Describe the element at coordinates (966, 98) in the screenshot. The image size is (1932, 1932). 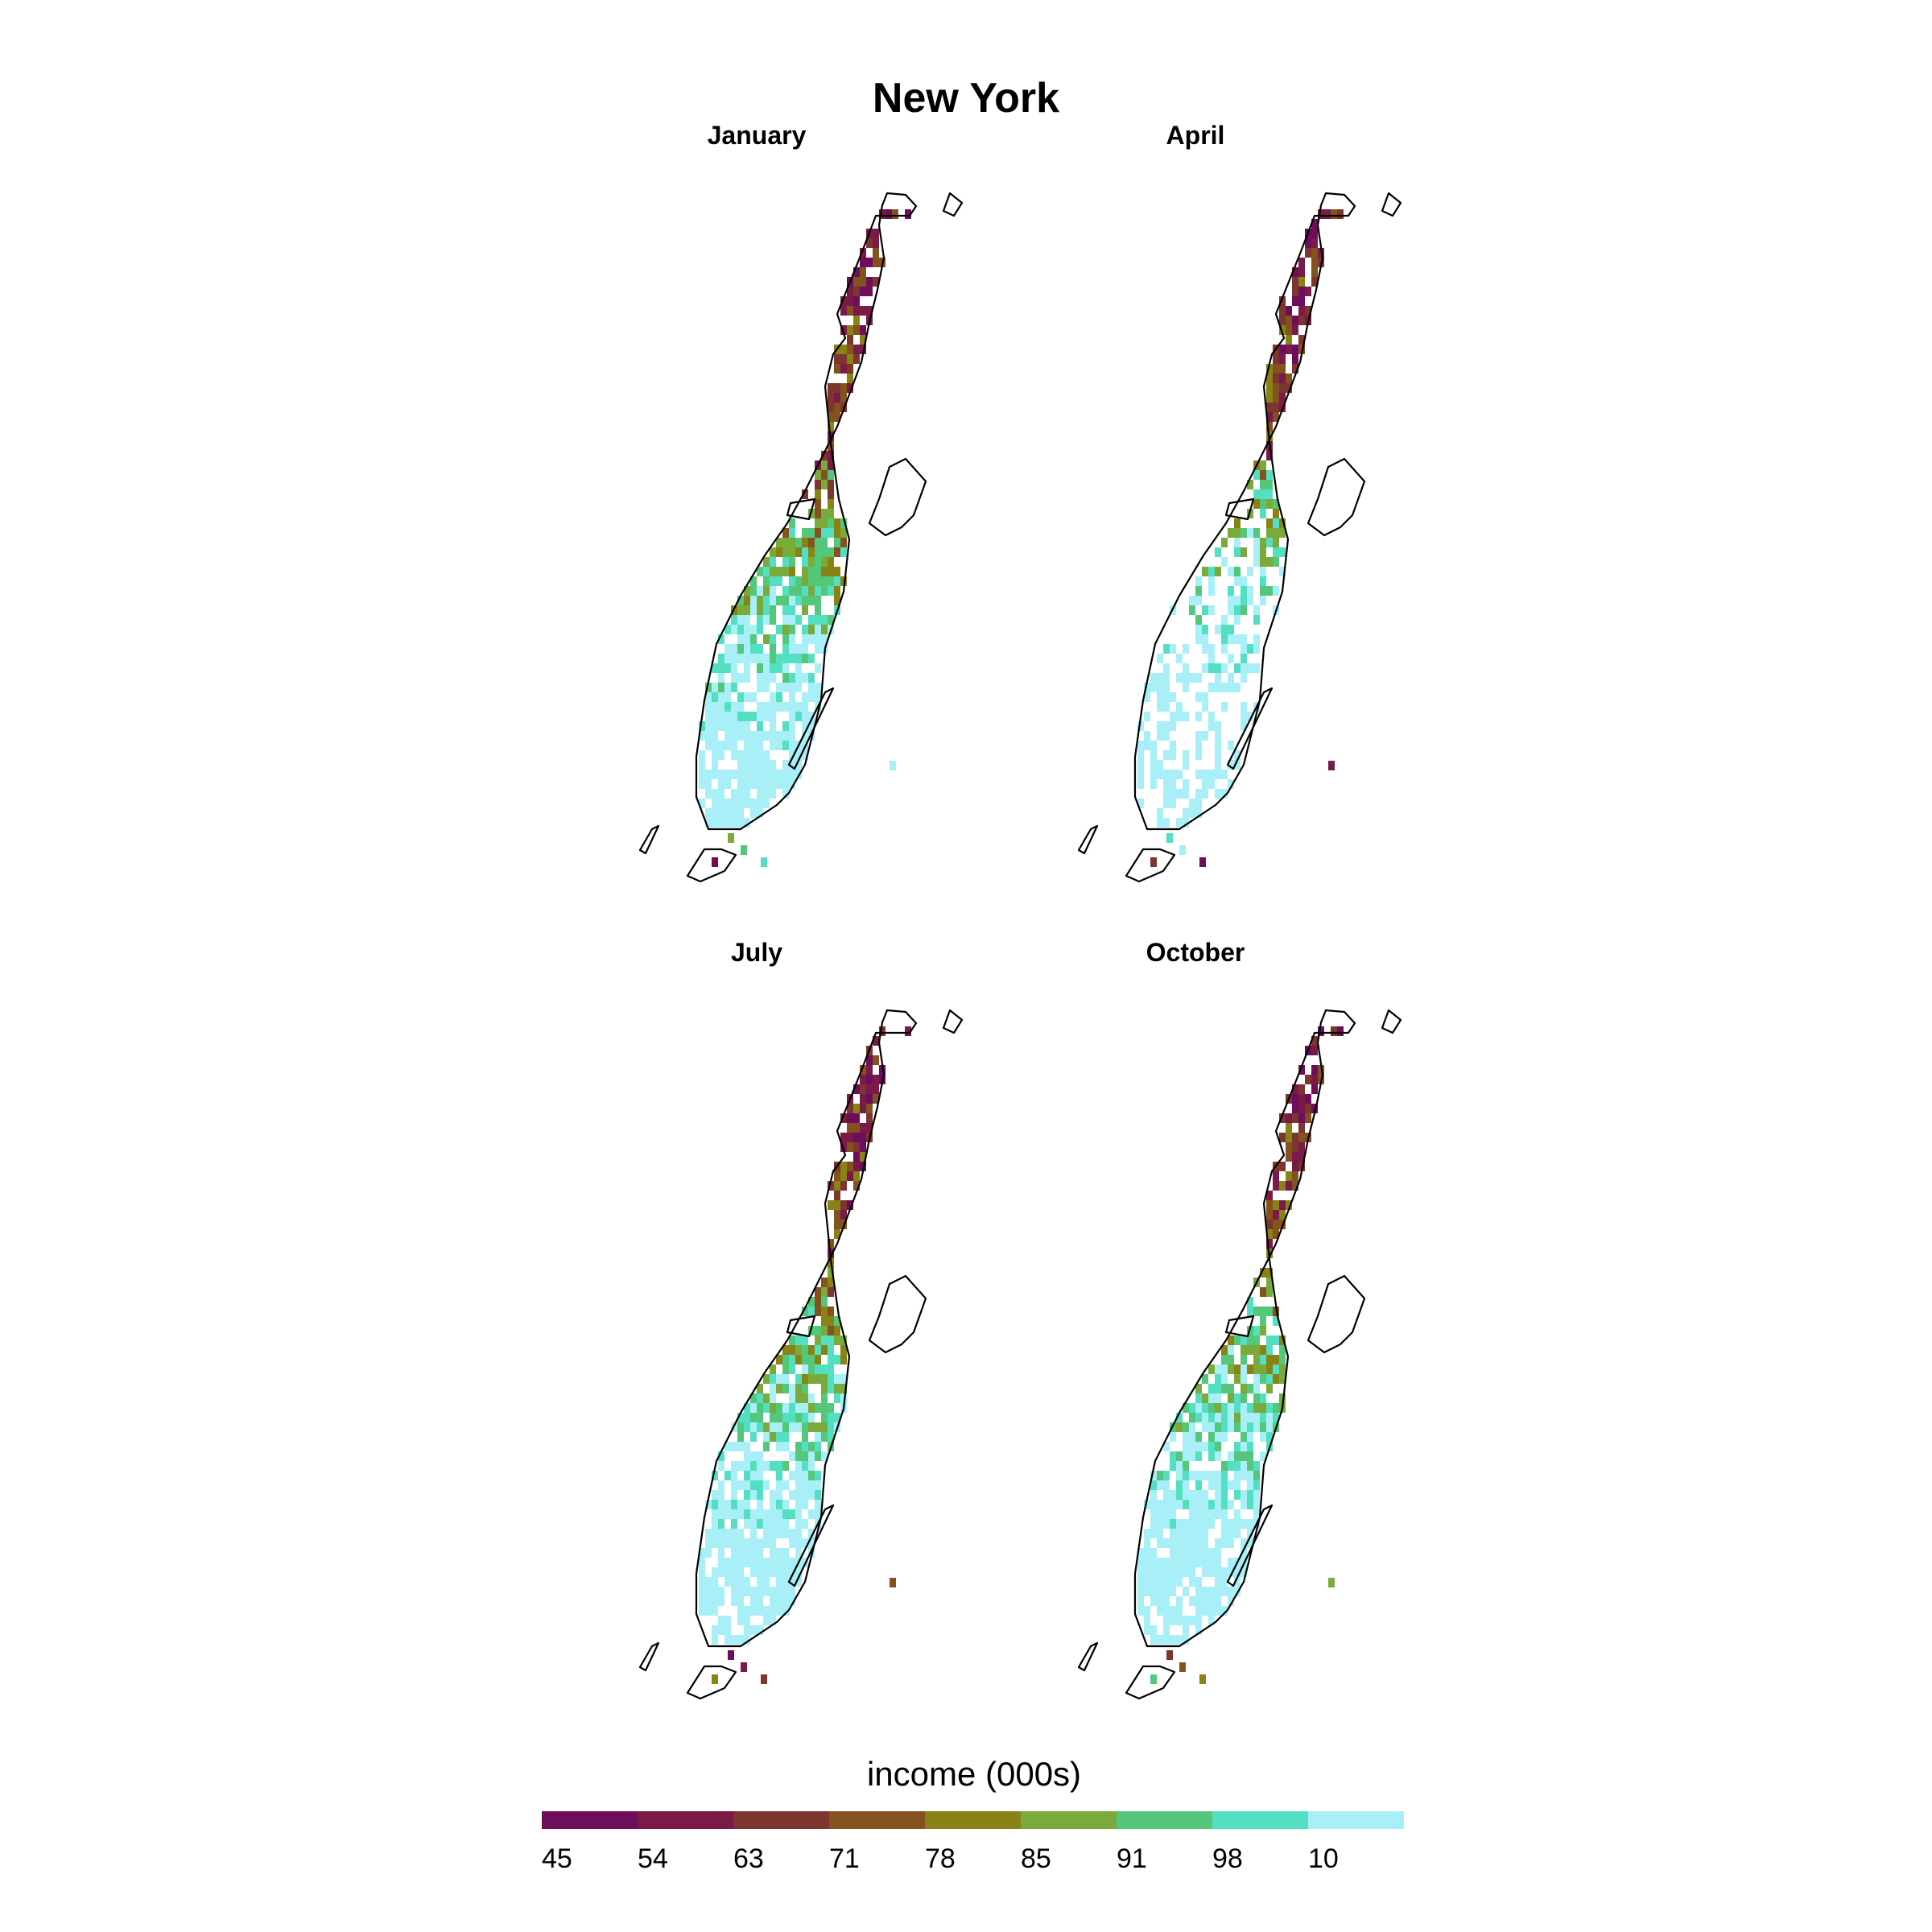
I see `map-title: New York` at that location.